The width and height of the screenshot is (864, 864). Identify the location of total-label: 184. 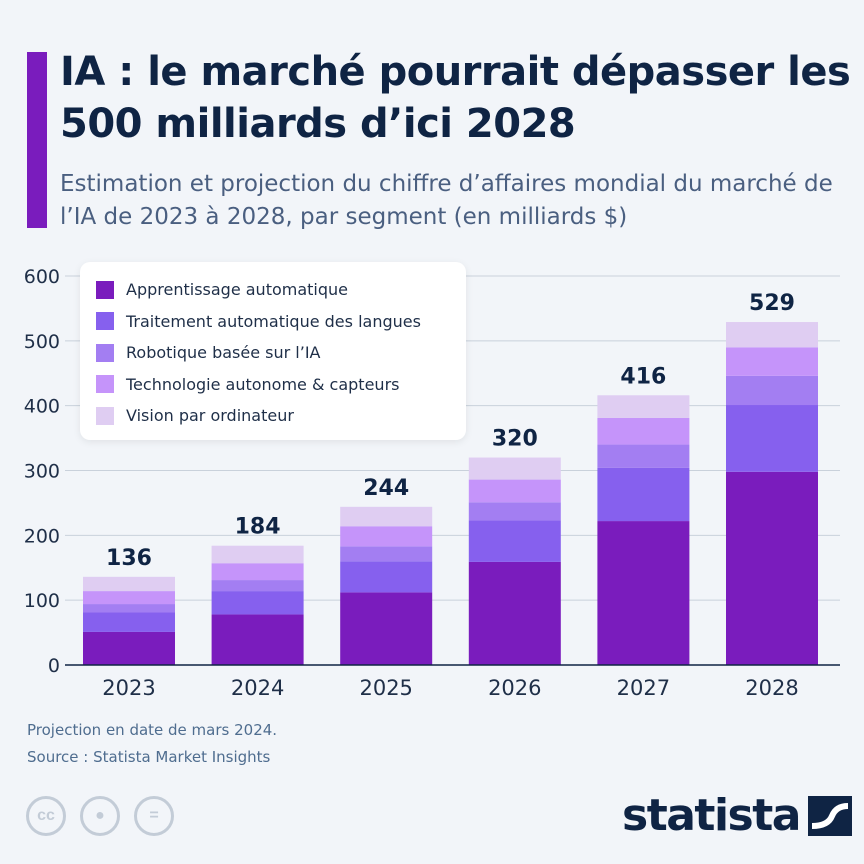
(258, 527).